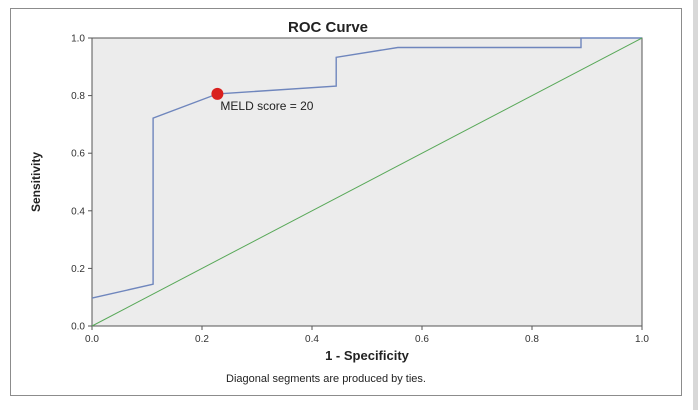 The image size is (698, 410). Describe the element at coordinates (695, 205) in the screenshot. I see `right-edge-strip` at that location.